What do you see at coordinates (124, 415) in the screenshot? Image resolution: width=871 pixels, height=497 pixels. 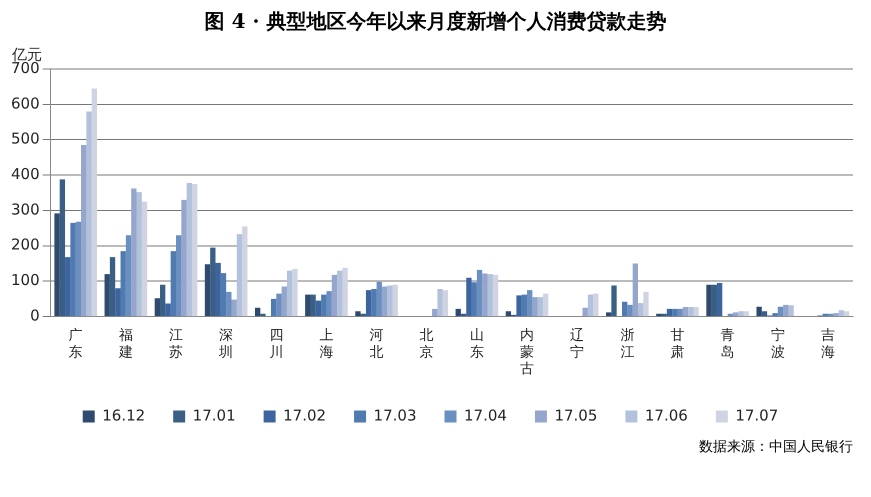 I see `legend-label: 16.12` at bounding box center [124, 415].